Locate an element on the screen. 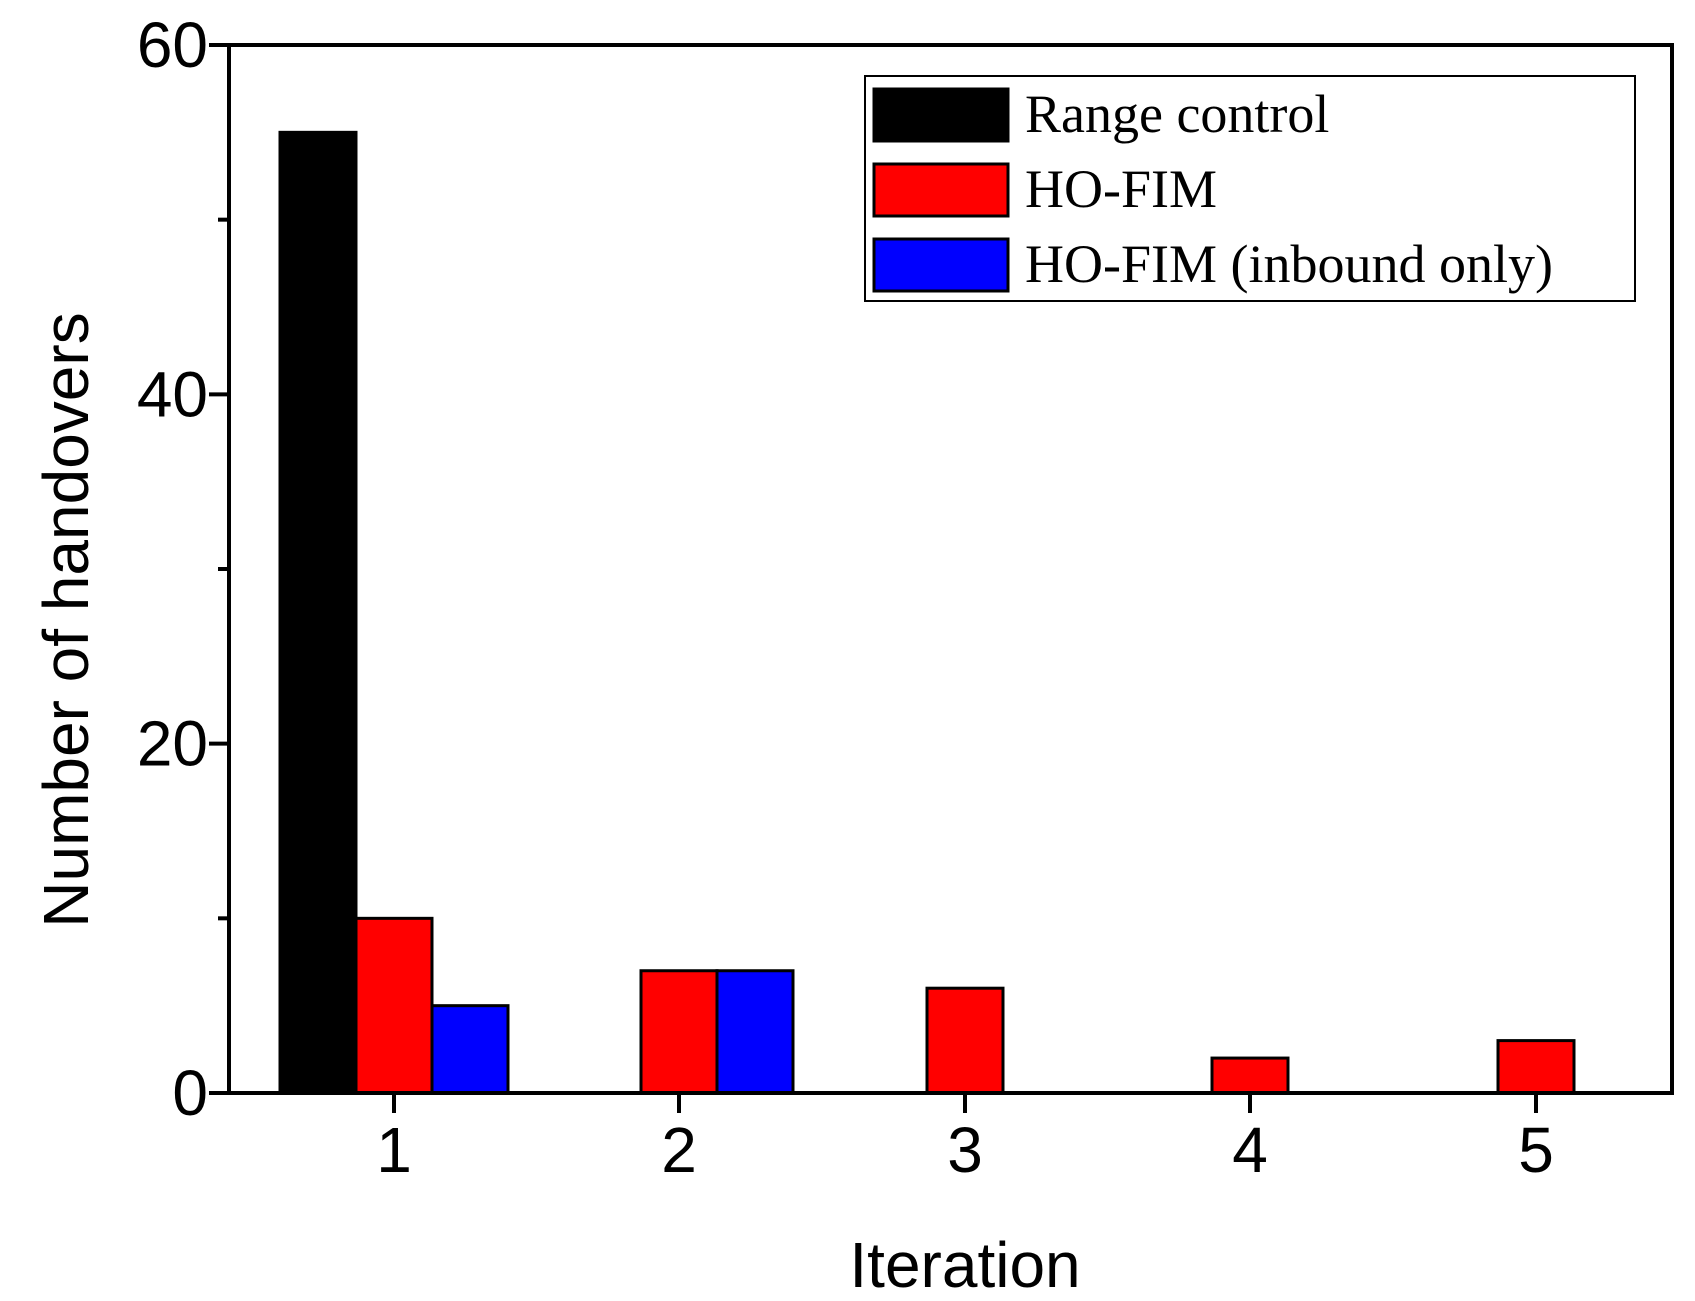 This screenshot has width=1695, height=1301. y-tick-label: 20 is located at coordinates (172, 744).